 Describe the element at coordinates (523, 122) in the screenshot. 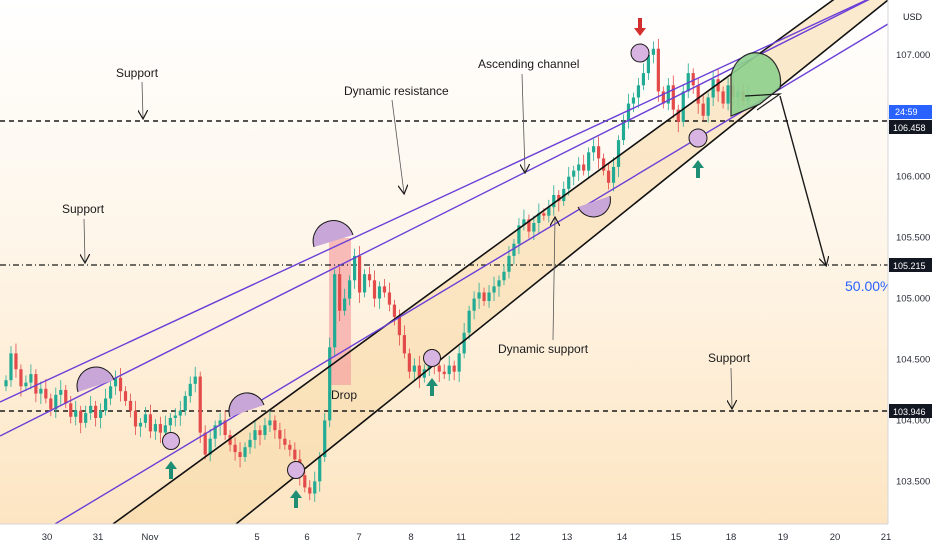

I see `pointer-ascending-channel` at that location.